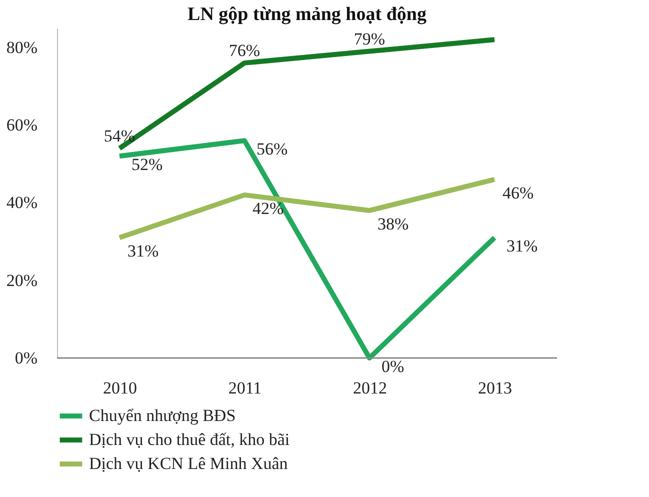  What do you see at coordinates (120, 136) in the screenshot?
I see `data-label: 54%` at bounding box center [120, 136].